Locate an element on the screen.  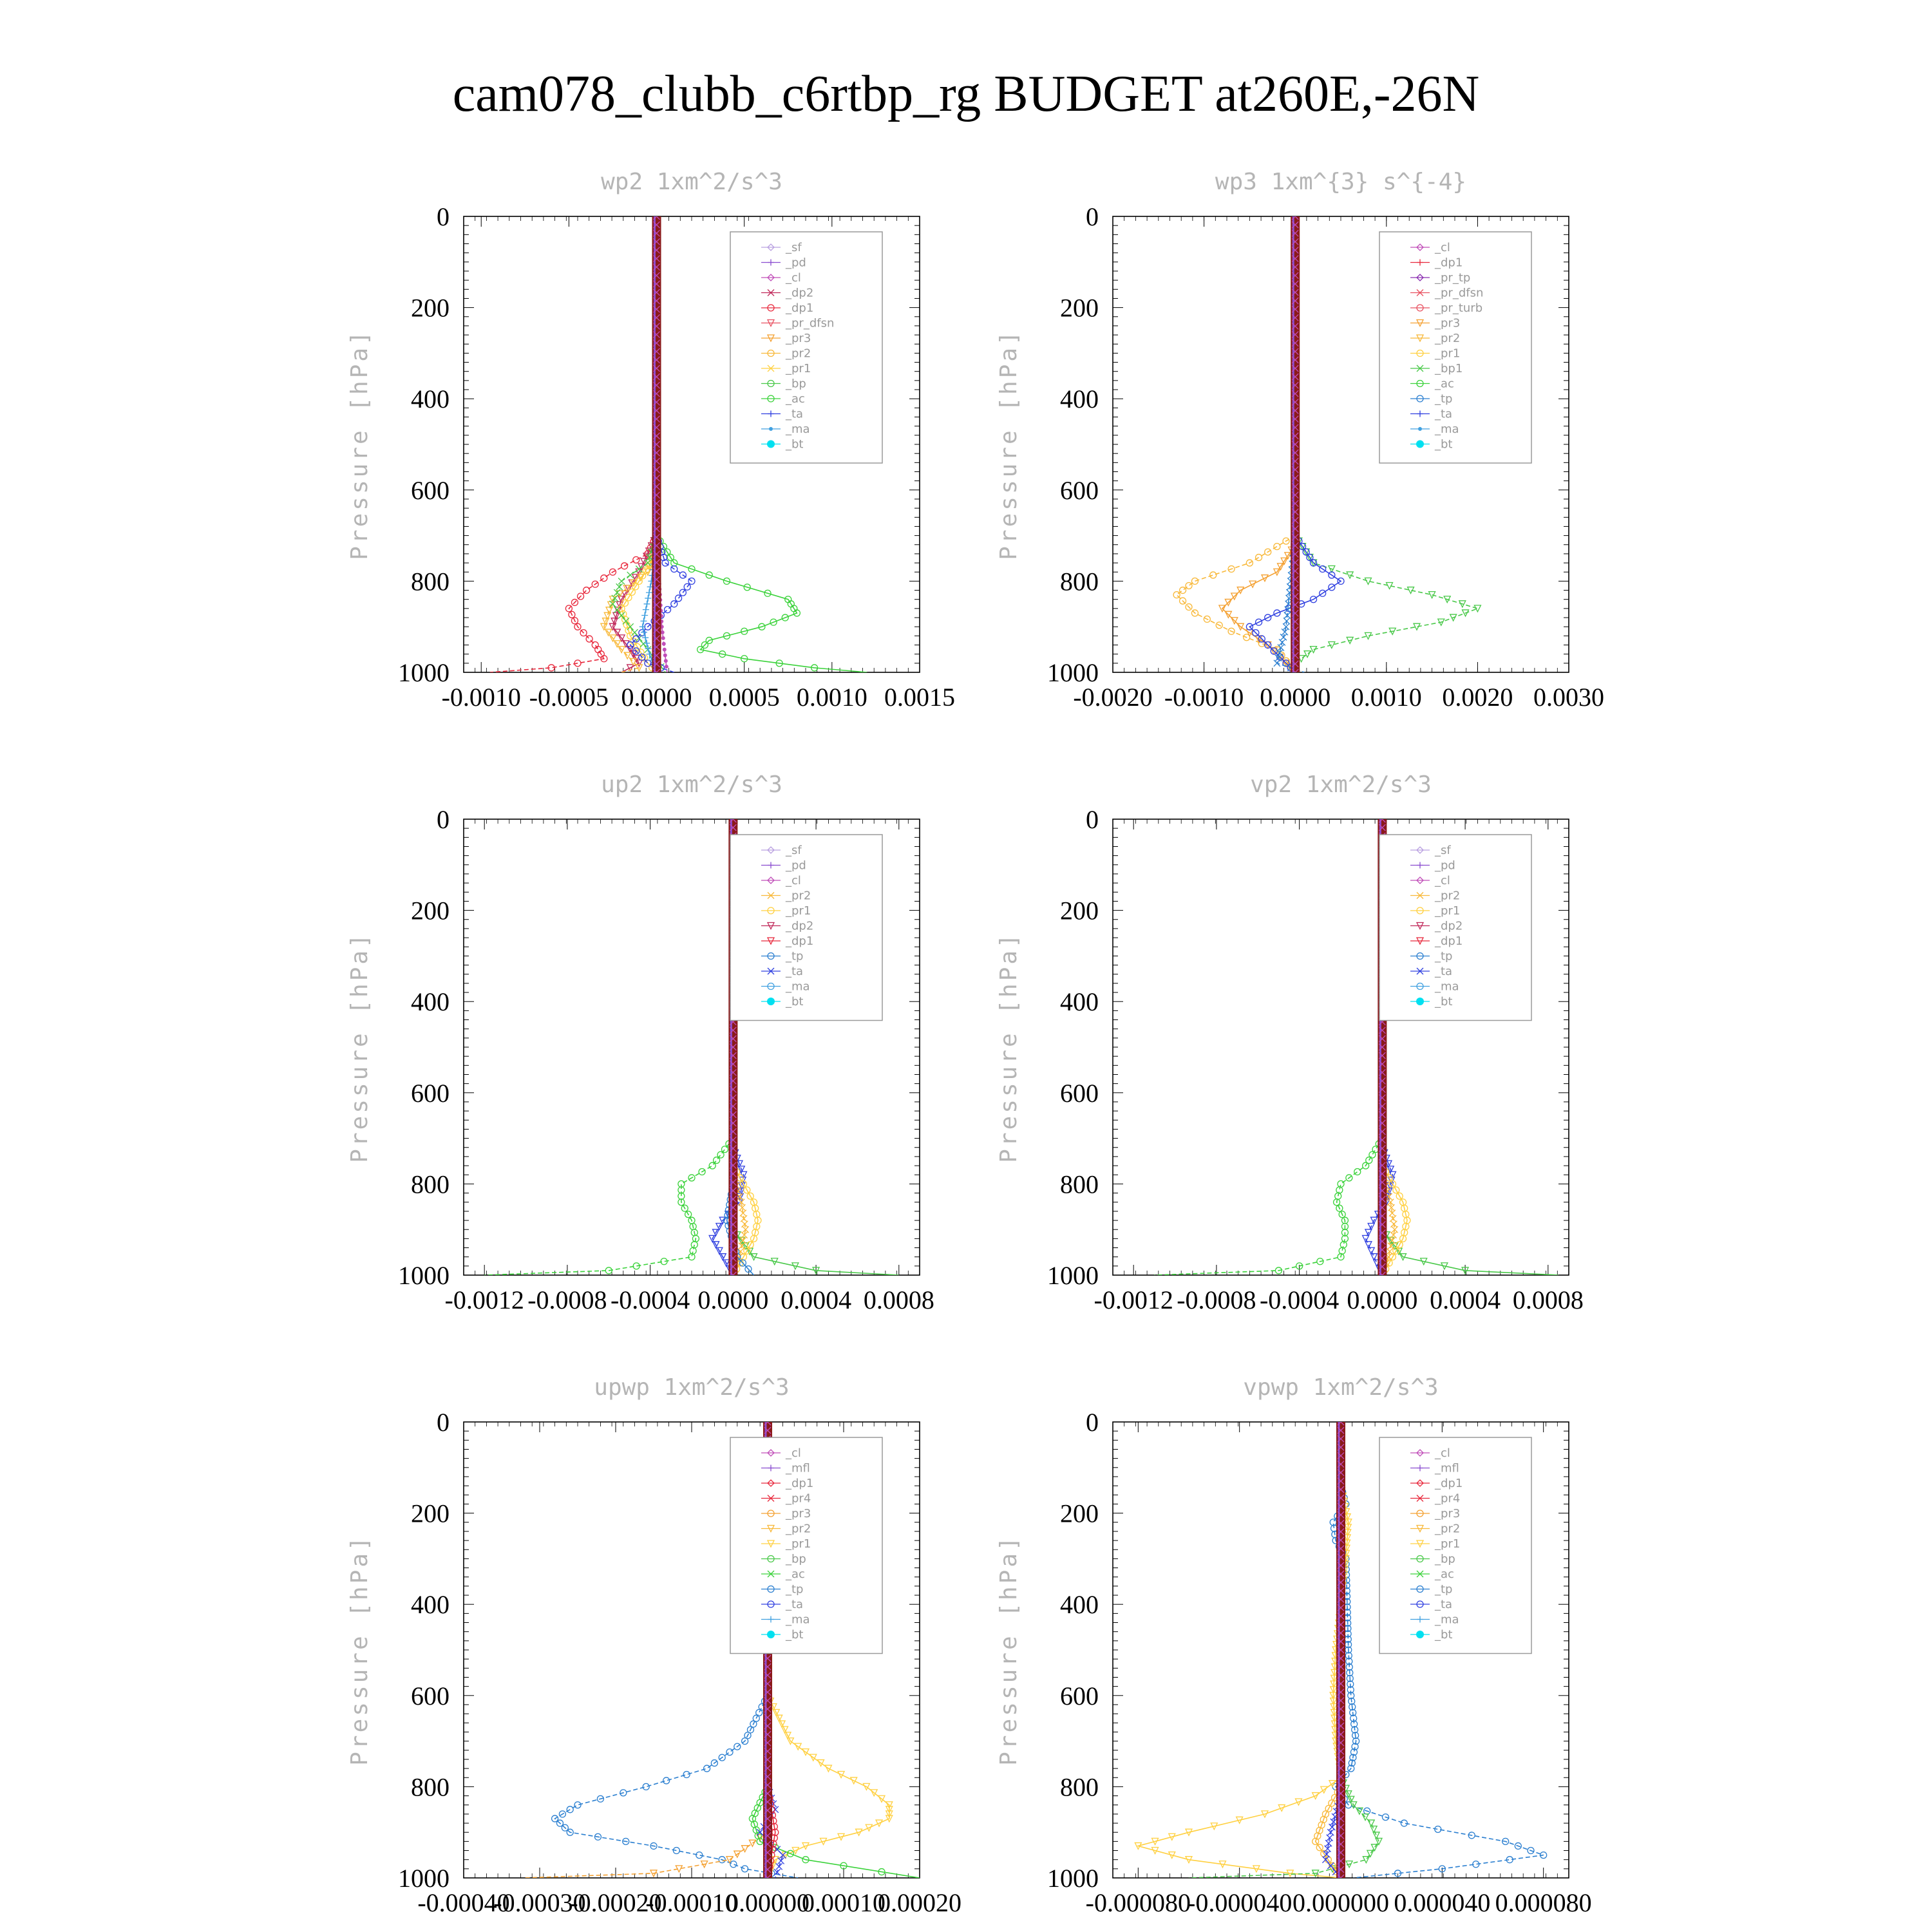
legend-label: _pr4 is located at coordinates (798, 1499).